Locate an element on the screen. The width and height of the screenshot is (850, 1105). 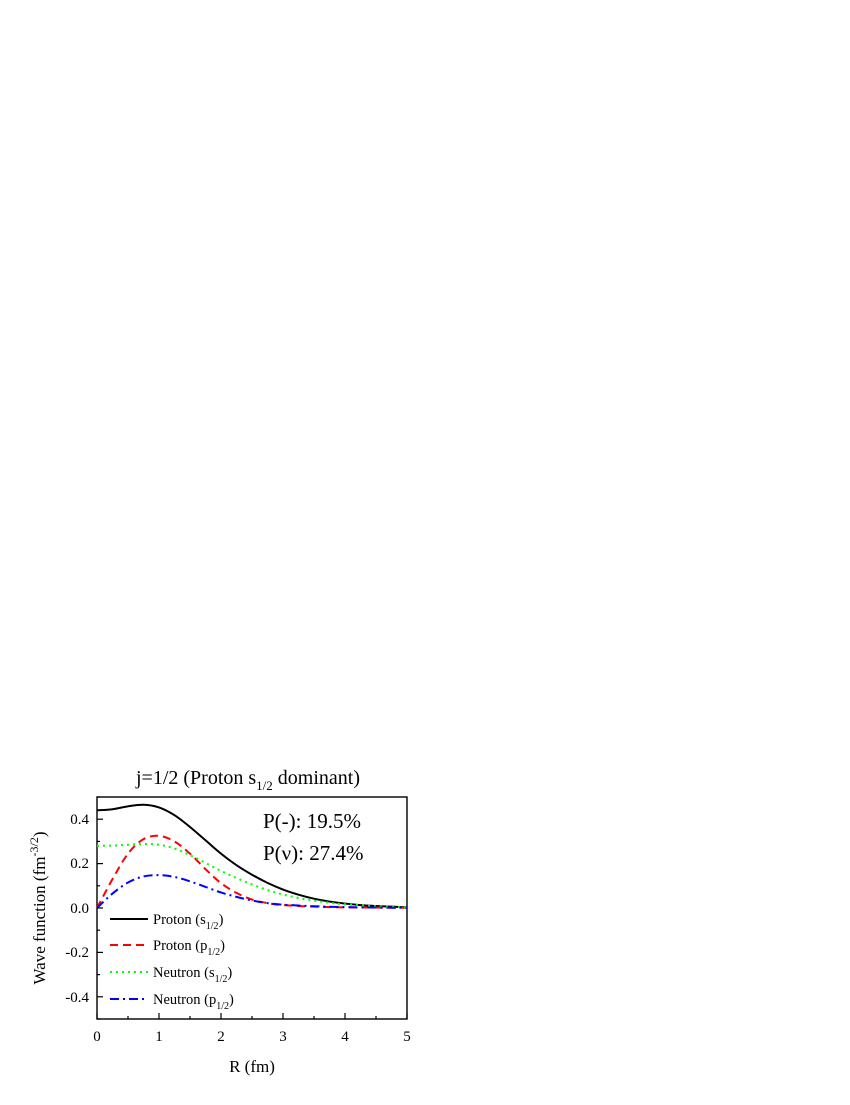
annotation-p-nu: P(ν): 27.4% is located at coordinates (313, 853).